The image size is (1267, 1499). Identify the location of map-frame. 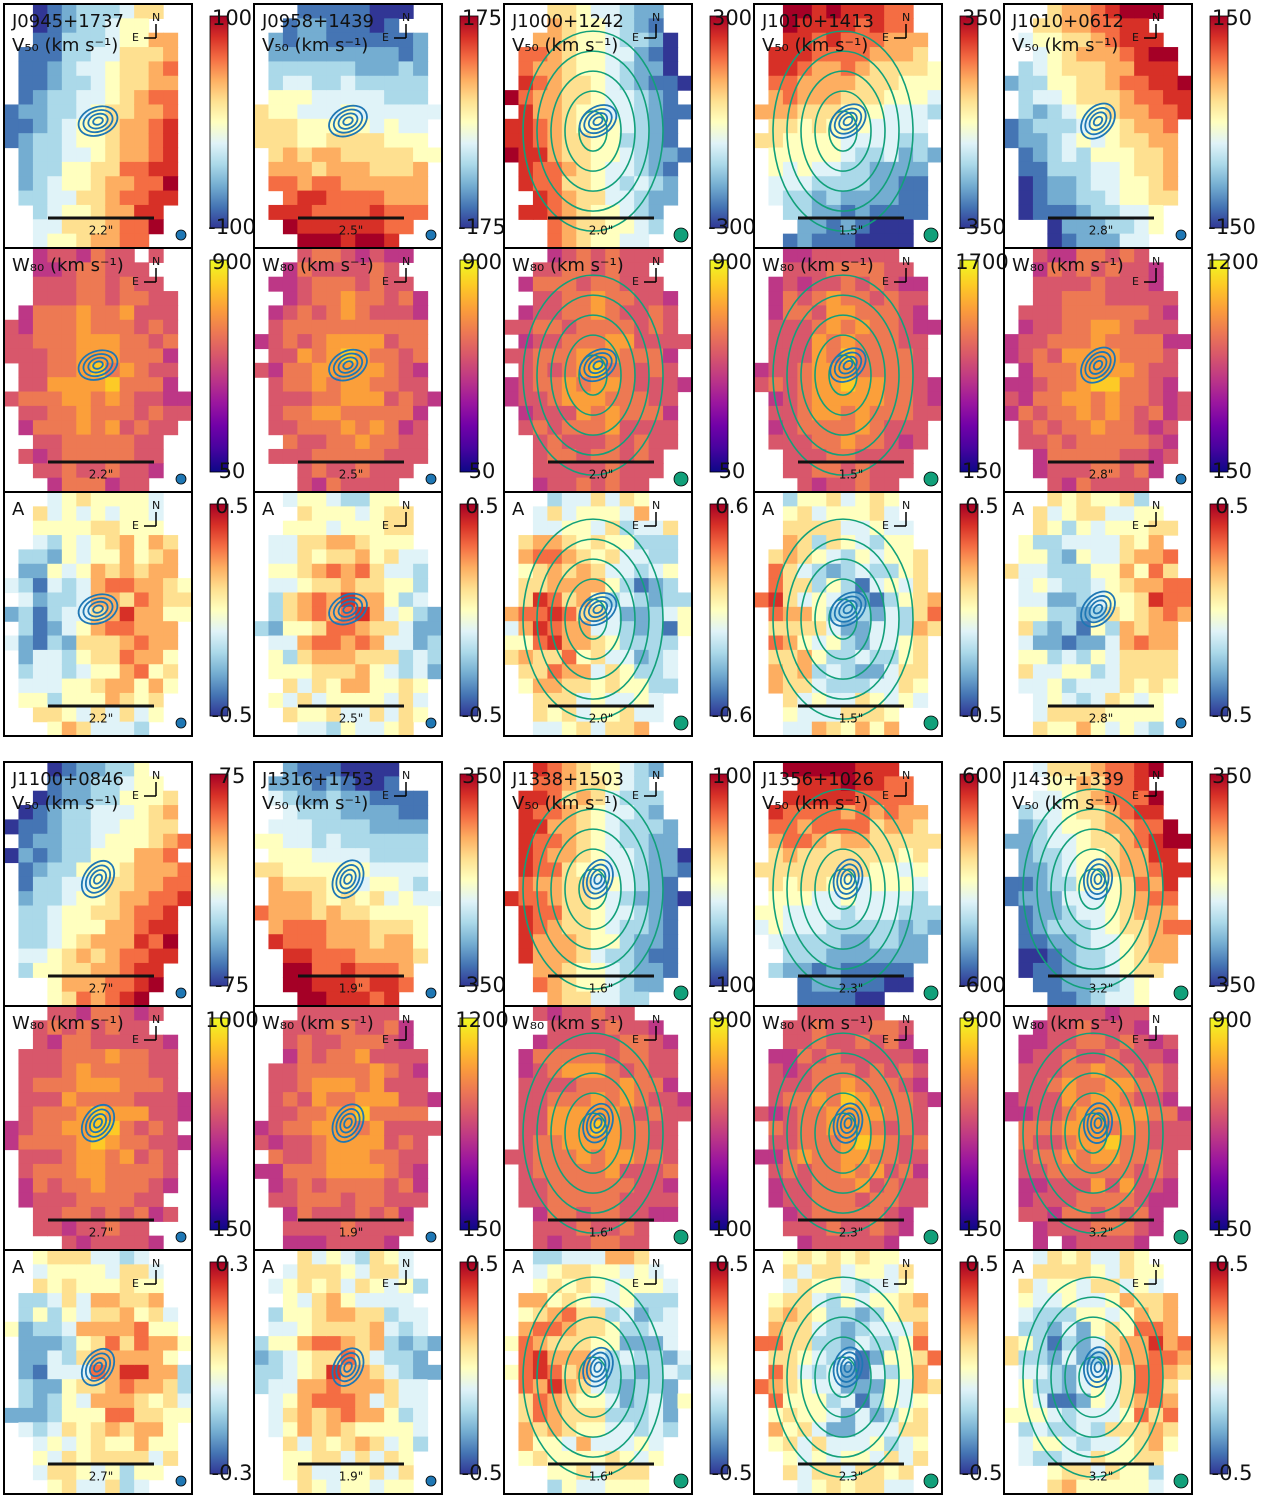
(598, 614).